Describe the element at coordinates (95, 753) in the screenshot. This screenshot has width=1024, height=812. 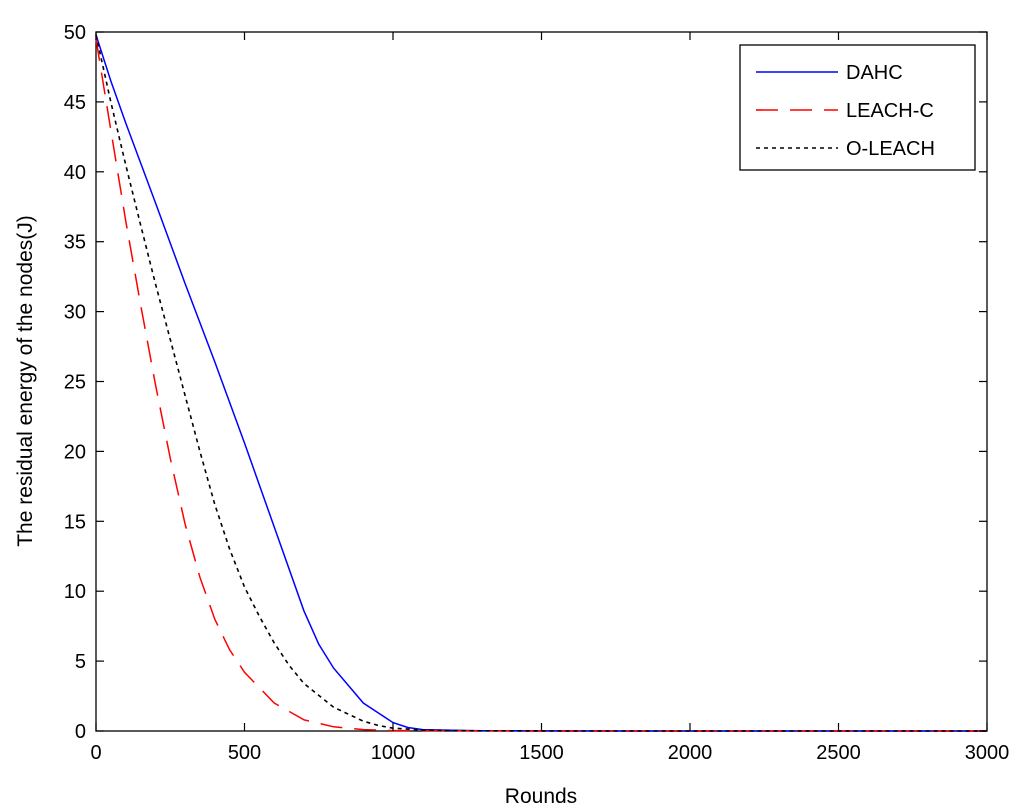
I see `x-tick-label: 0` at that location.